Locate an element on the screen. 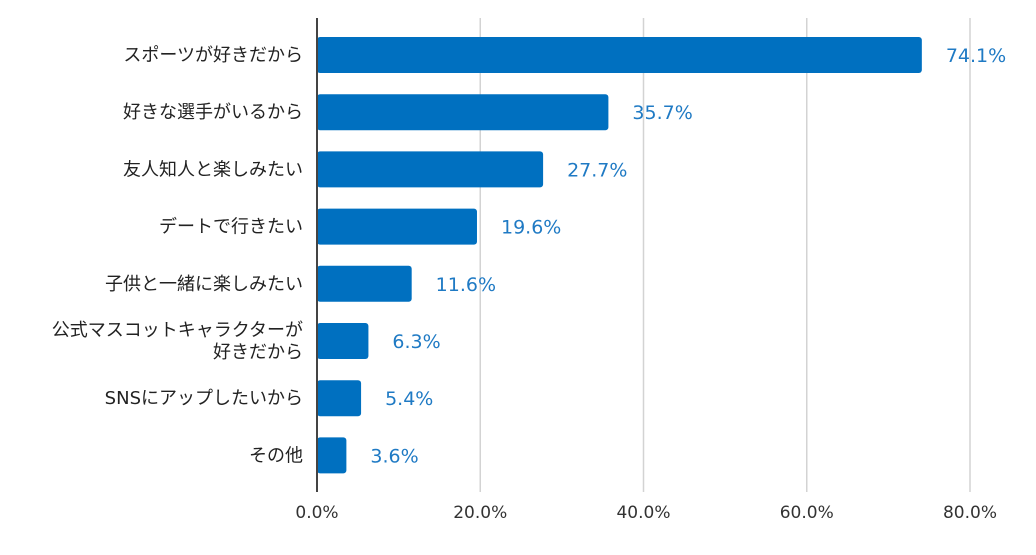  value-label: 27.7% is located at coordinates (597, 170).